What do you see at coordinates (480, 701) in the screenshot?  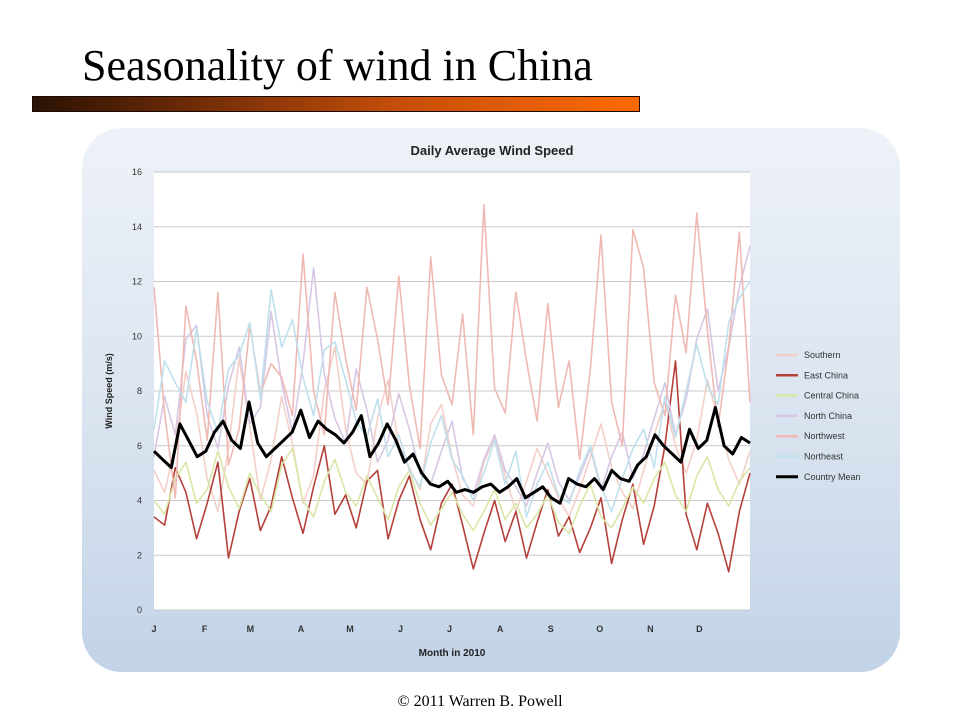 I see `footer-copyright: © 2011 Warren B. Powell` at bounding box center [480, 701].